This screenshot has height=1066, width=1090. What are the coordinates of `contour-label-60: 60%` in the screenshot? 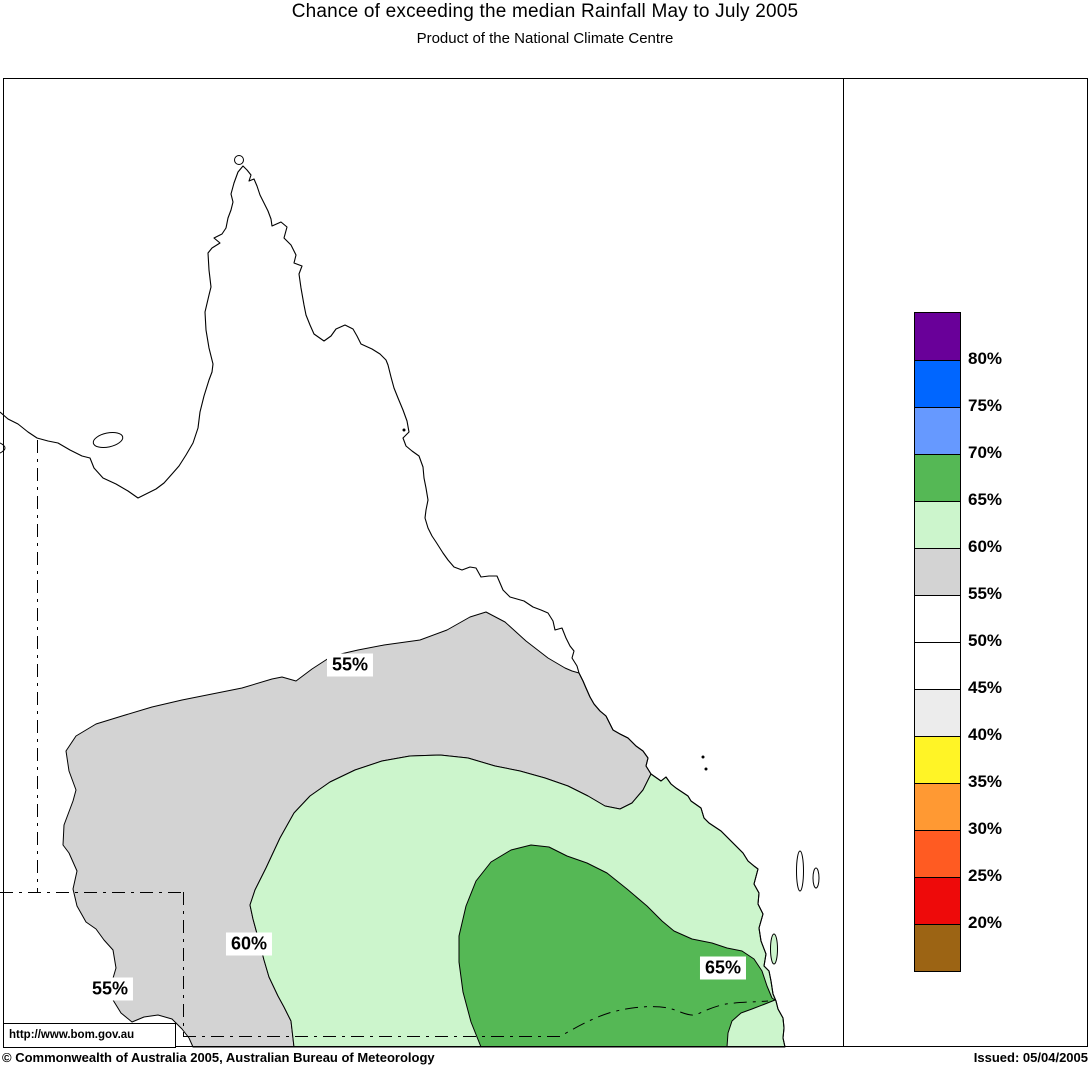 It's located at (249, 944).